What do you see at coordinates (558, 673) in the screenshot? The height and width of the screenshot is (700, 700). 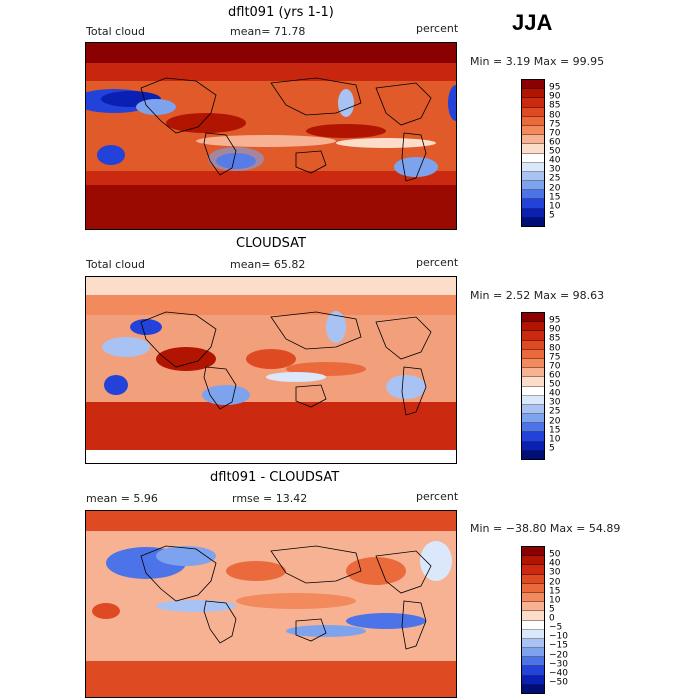 I see `colorbar-tick-label: −40` at bounding box center [558, 673].